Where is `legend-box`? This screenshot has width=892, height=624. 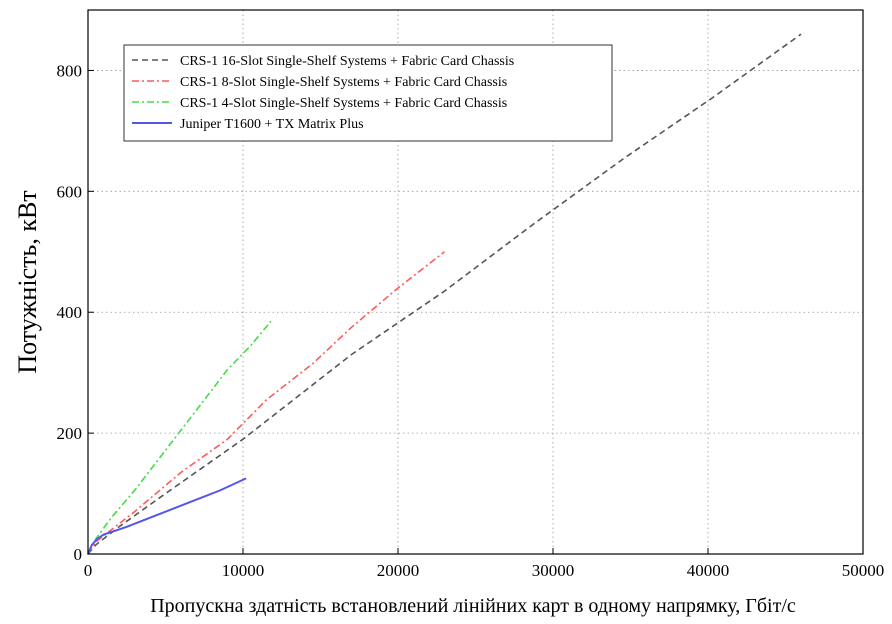
legend-box is located at coordinates (368, 93).